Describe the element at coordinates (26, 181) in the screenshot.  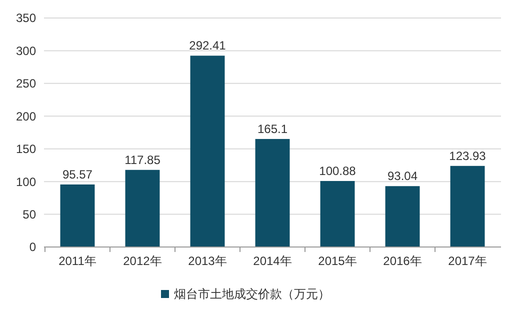
I see `y-tick-label: 100` at that location.